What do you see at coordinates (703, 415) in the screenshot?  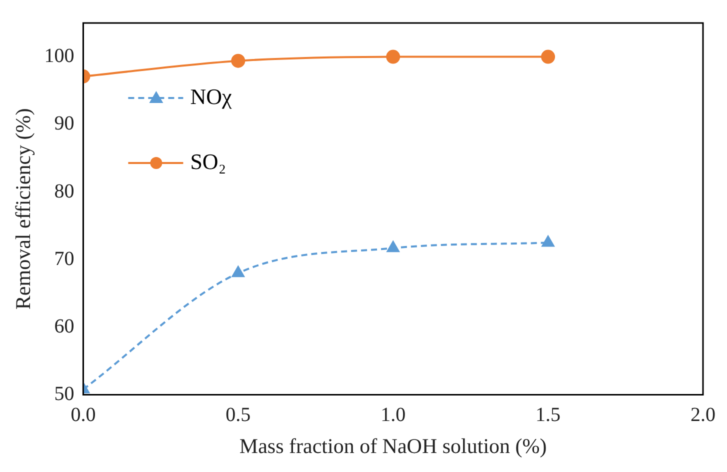 I see `x-tick-label: 2.0` at bounding box center [703, 415].